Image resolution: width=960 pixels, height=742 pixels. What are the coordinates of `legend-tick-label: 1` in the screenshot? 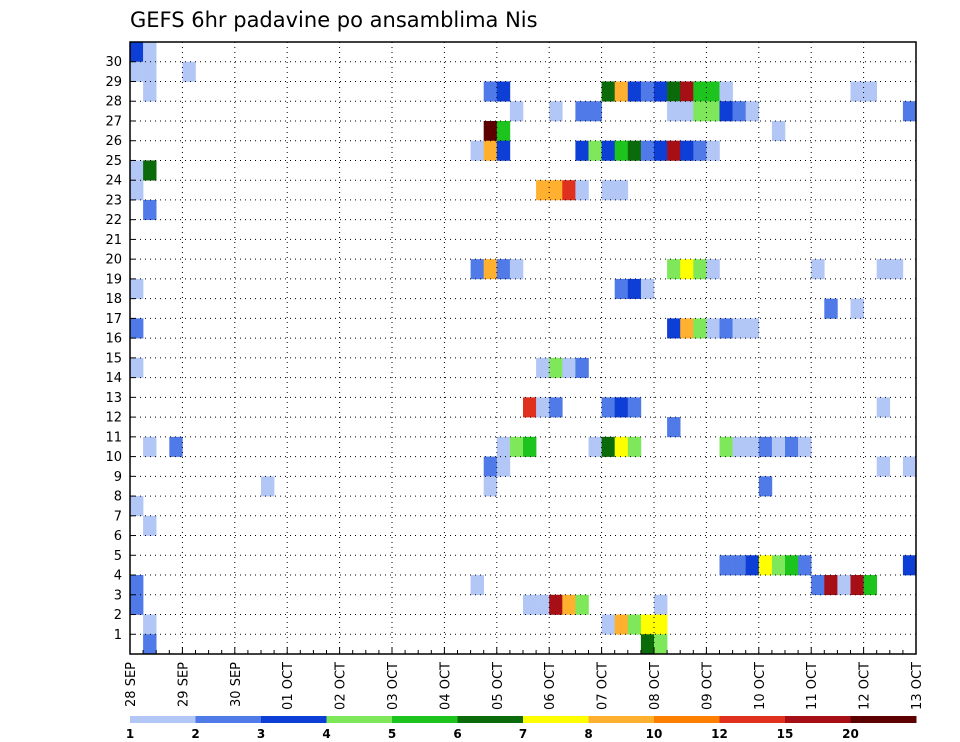 It's located at (130, 734).